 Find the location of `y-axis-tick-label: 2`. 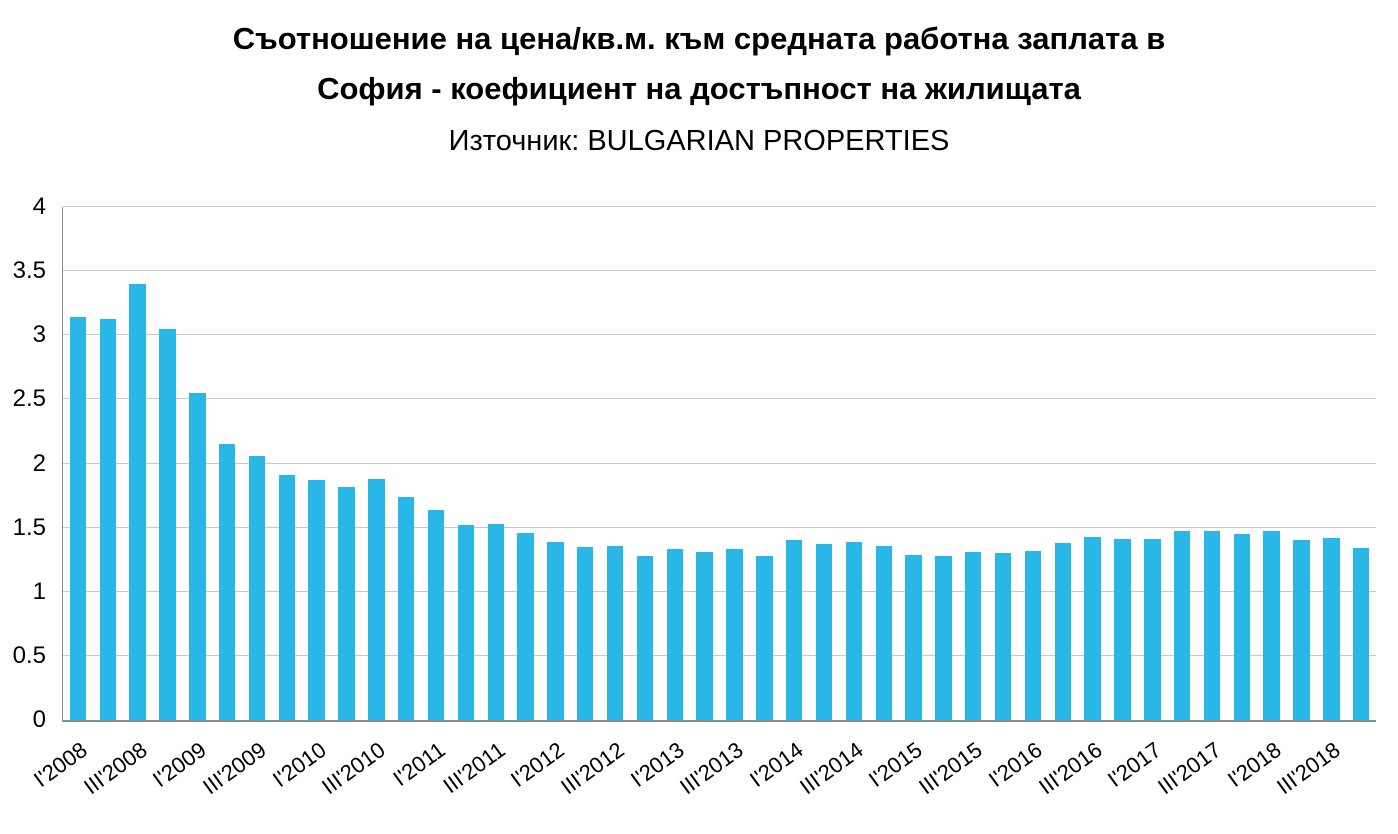

y-axis-tick-label: 2 is located at coordinates (39, 463).